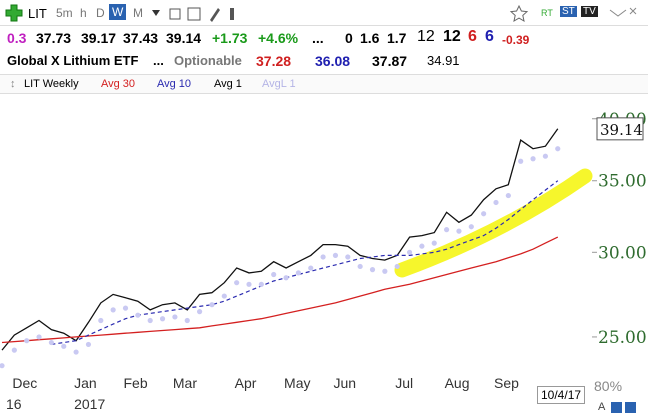 This screenshot has width=648, height=416. Describe the element at coordinates (547, 13) in the screenshot. I see `badge: RT` at that location.